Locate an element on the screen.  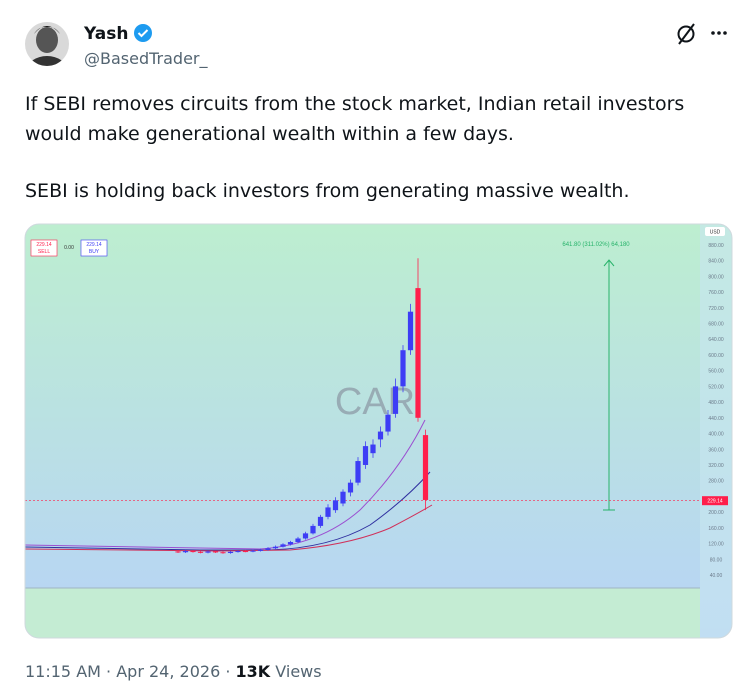
currency-box is located at coordinates (715, 231).